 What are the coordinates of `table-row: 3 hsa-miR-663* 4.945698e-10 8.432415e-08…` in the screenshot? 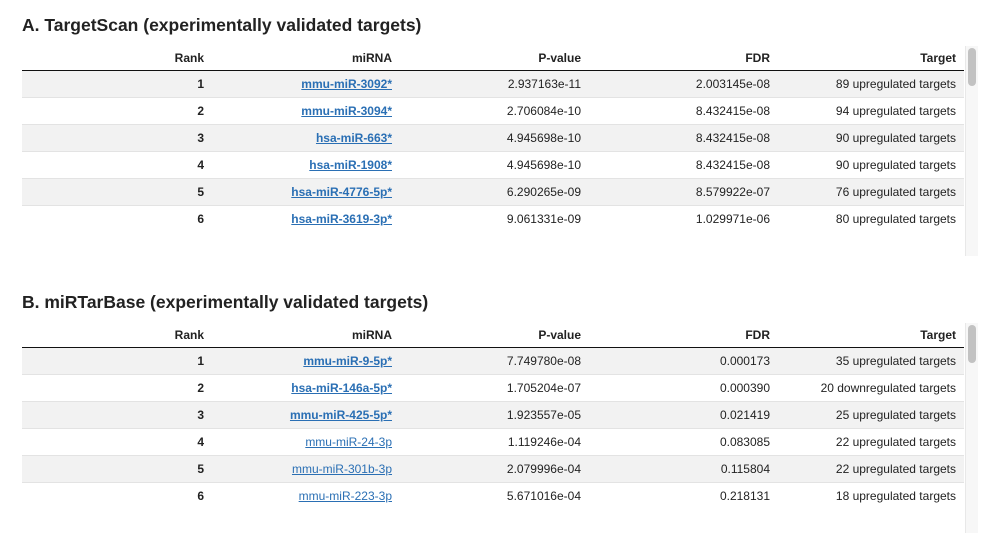 It's located at (493, 138).